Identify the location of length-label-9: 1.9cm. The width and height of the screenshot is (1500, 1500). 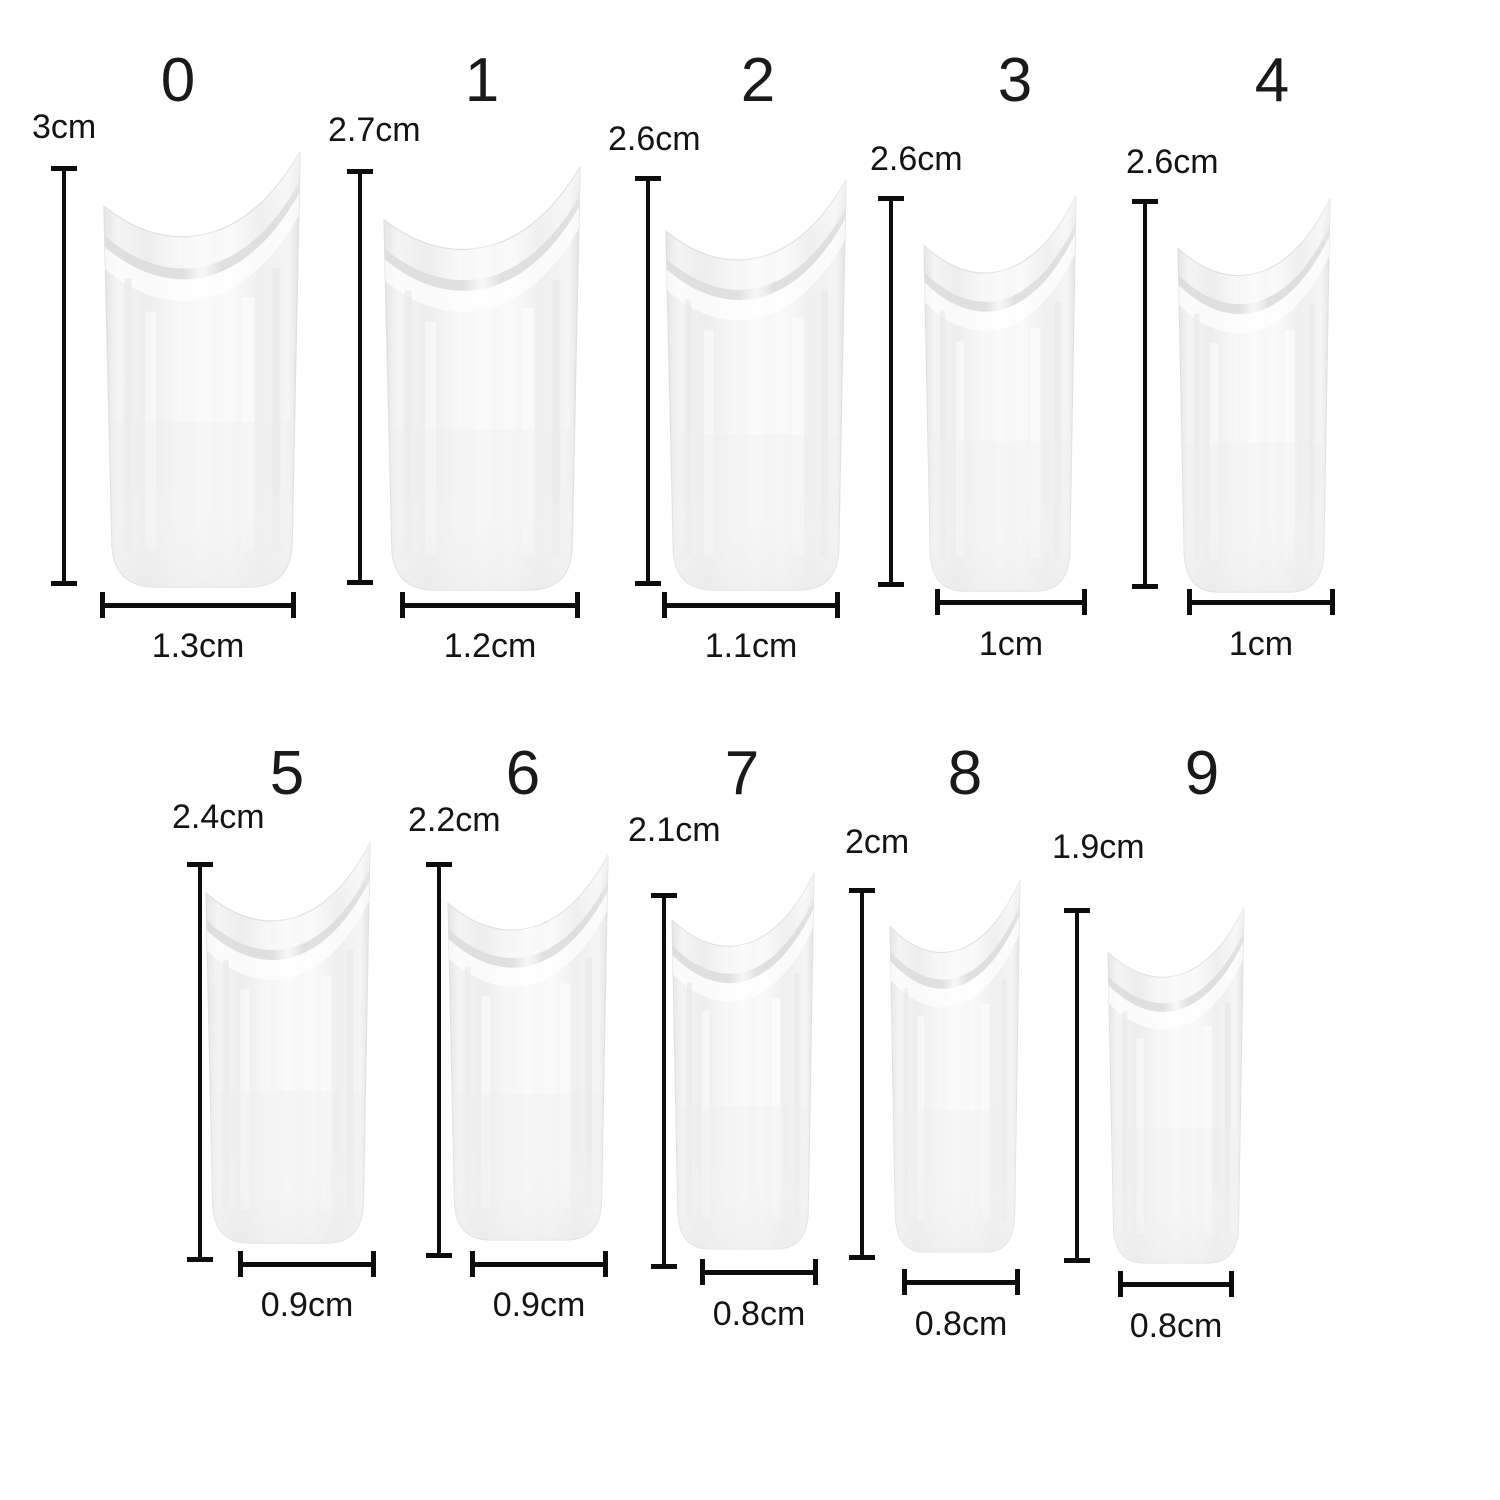
(1098, 847).